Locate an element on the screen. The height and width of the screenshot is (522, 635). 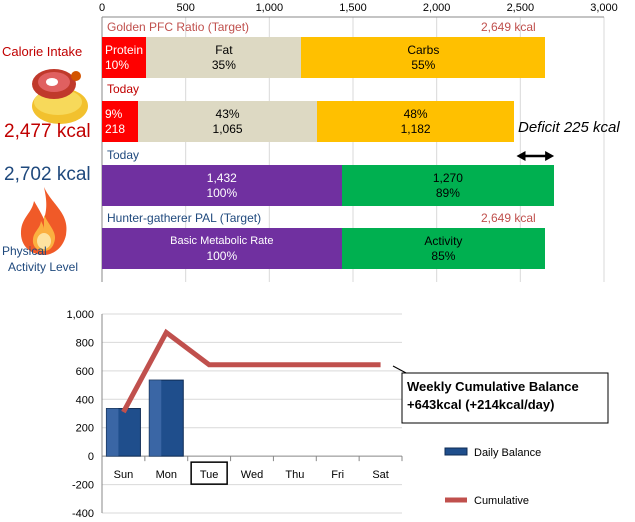
legend-label: Daily Balance is located at coordinates (507, 453).